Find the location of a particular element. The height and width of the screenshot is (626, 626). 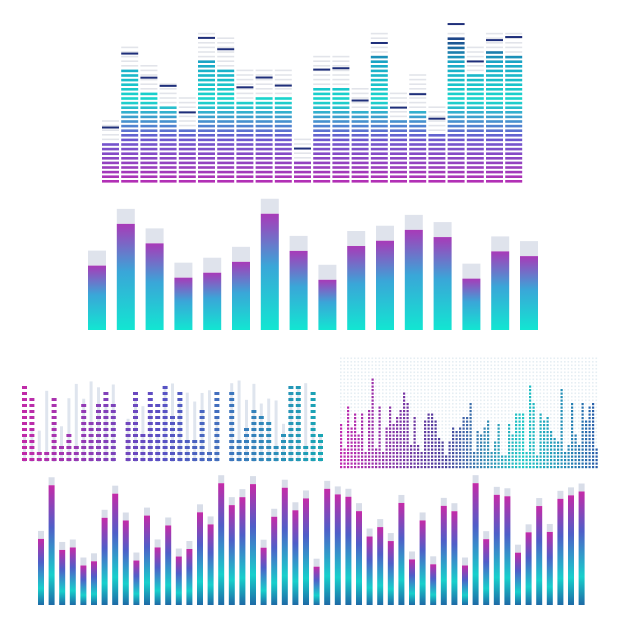

rail is located at coordinates (91, 421).